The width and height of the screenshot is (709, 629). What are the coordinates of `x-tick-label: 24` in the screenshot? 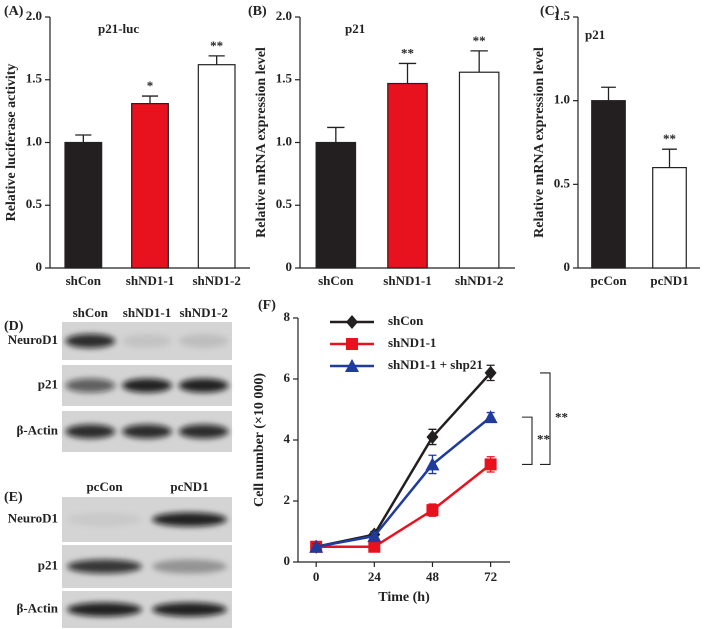 It's located at (375, 576).